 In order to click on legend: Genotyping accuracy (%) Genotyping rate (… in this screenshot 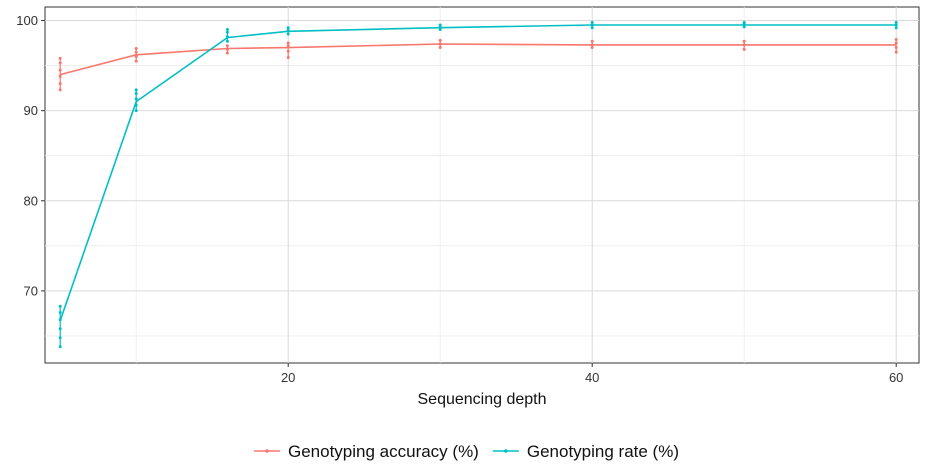, I will do `click(466, 451)`.